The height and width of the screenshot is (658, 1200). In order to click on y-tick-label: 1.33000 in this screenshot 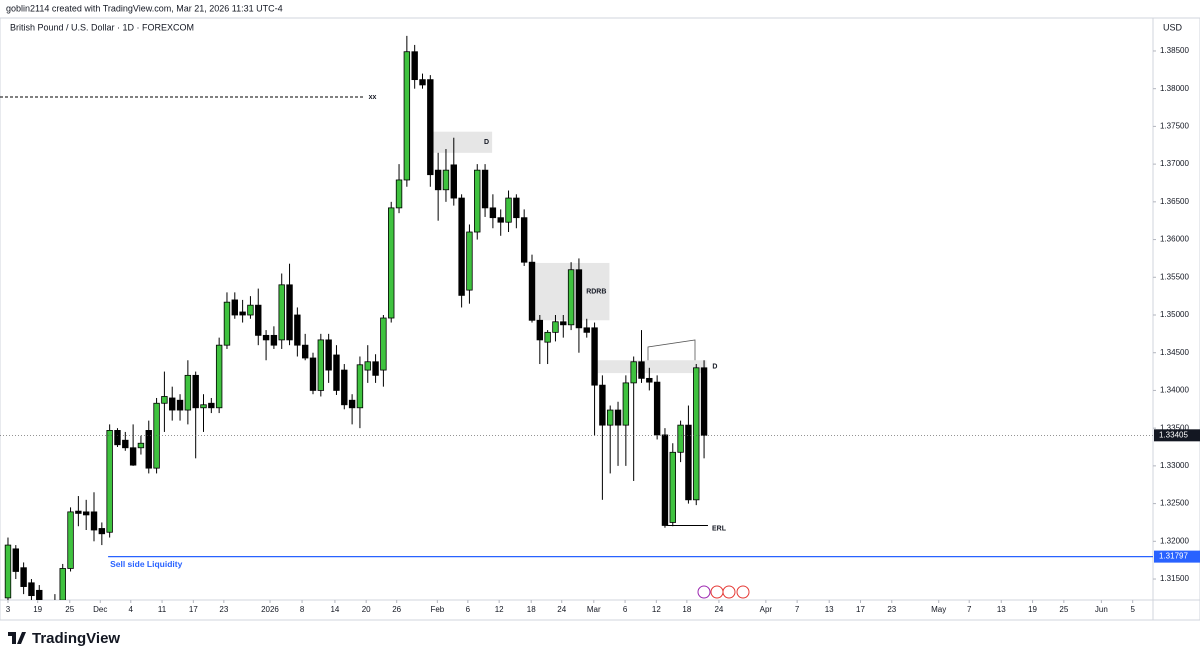, I will do `click(1174, 465)`.